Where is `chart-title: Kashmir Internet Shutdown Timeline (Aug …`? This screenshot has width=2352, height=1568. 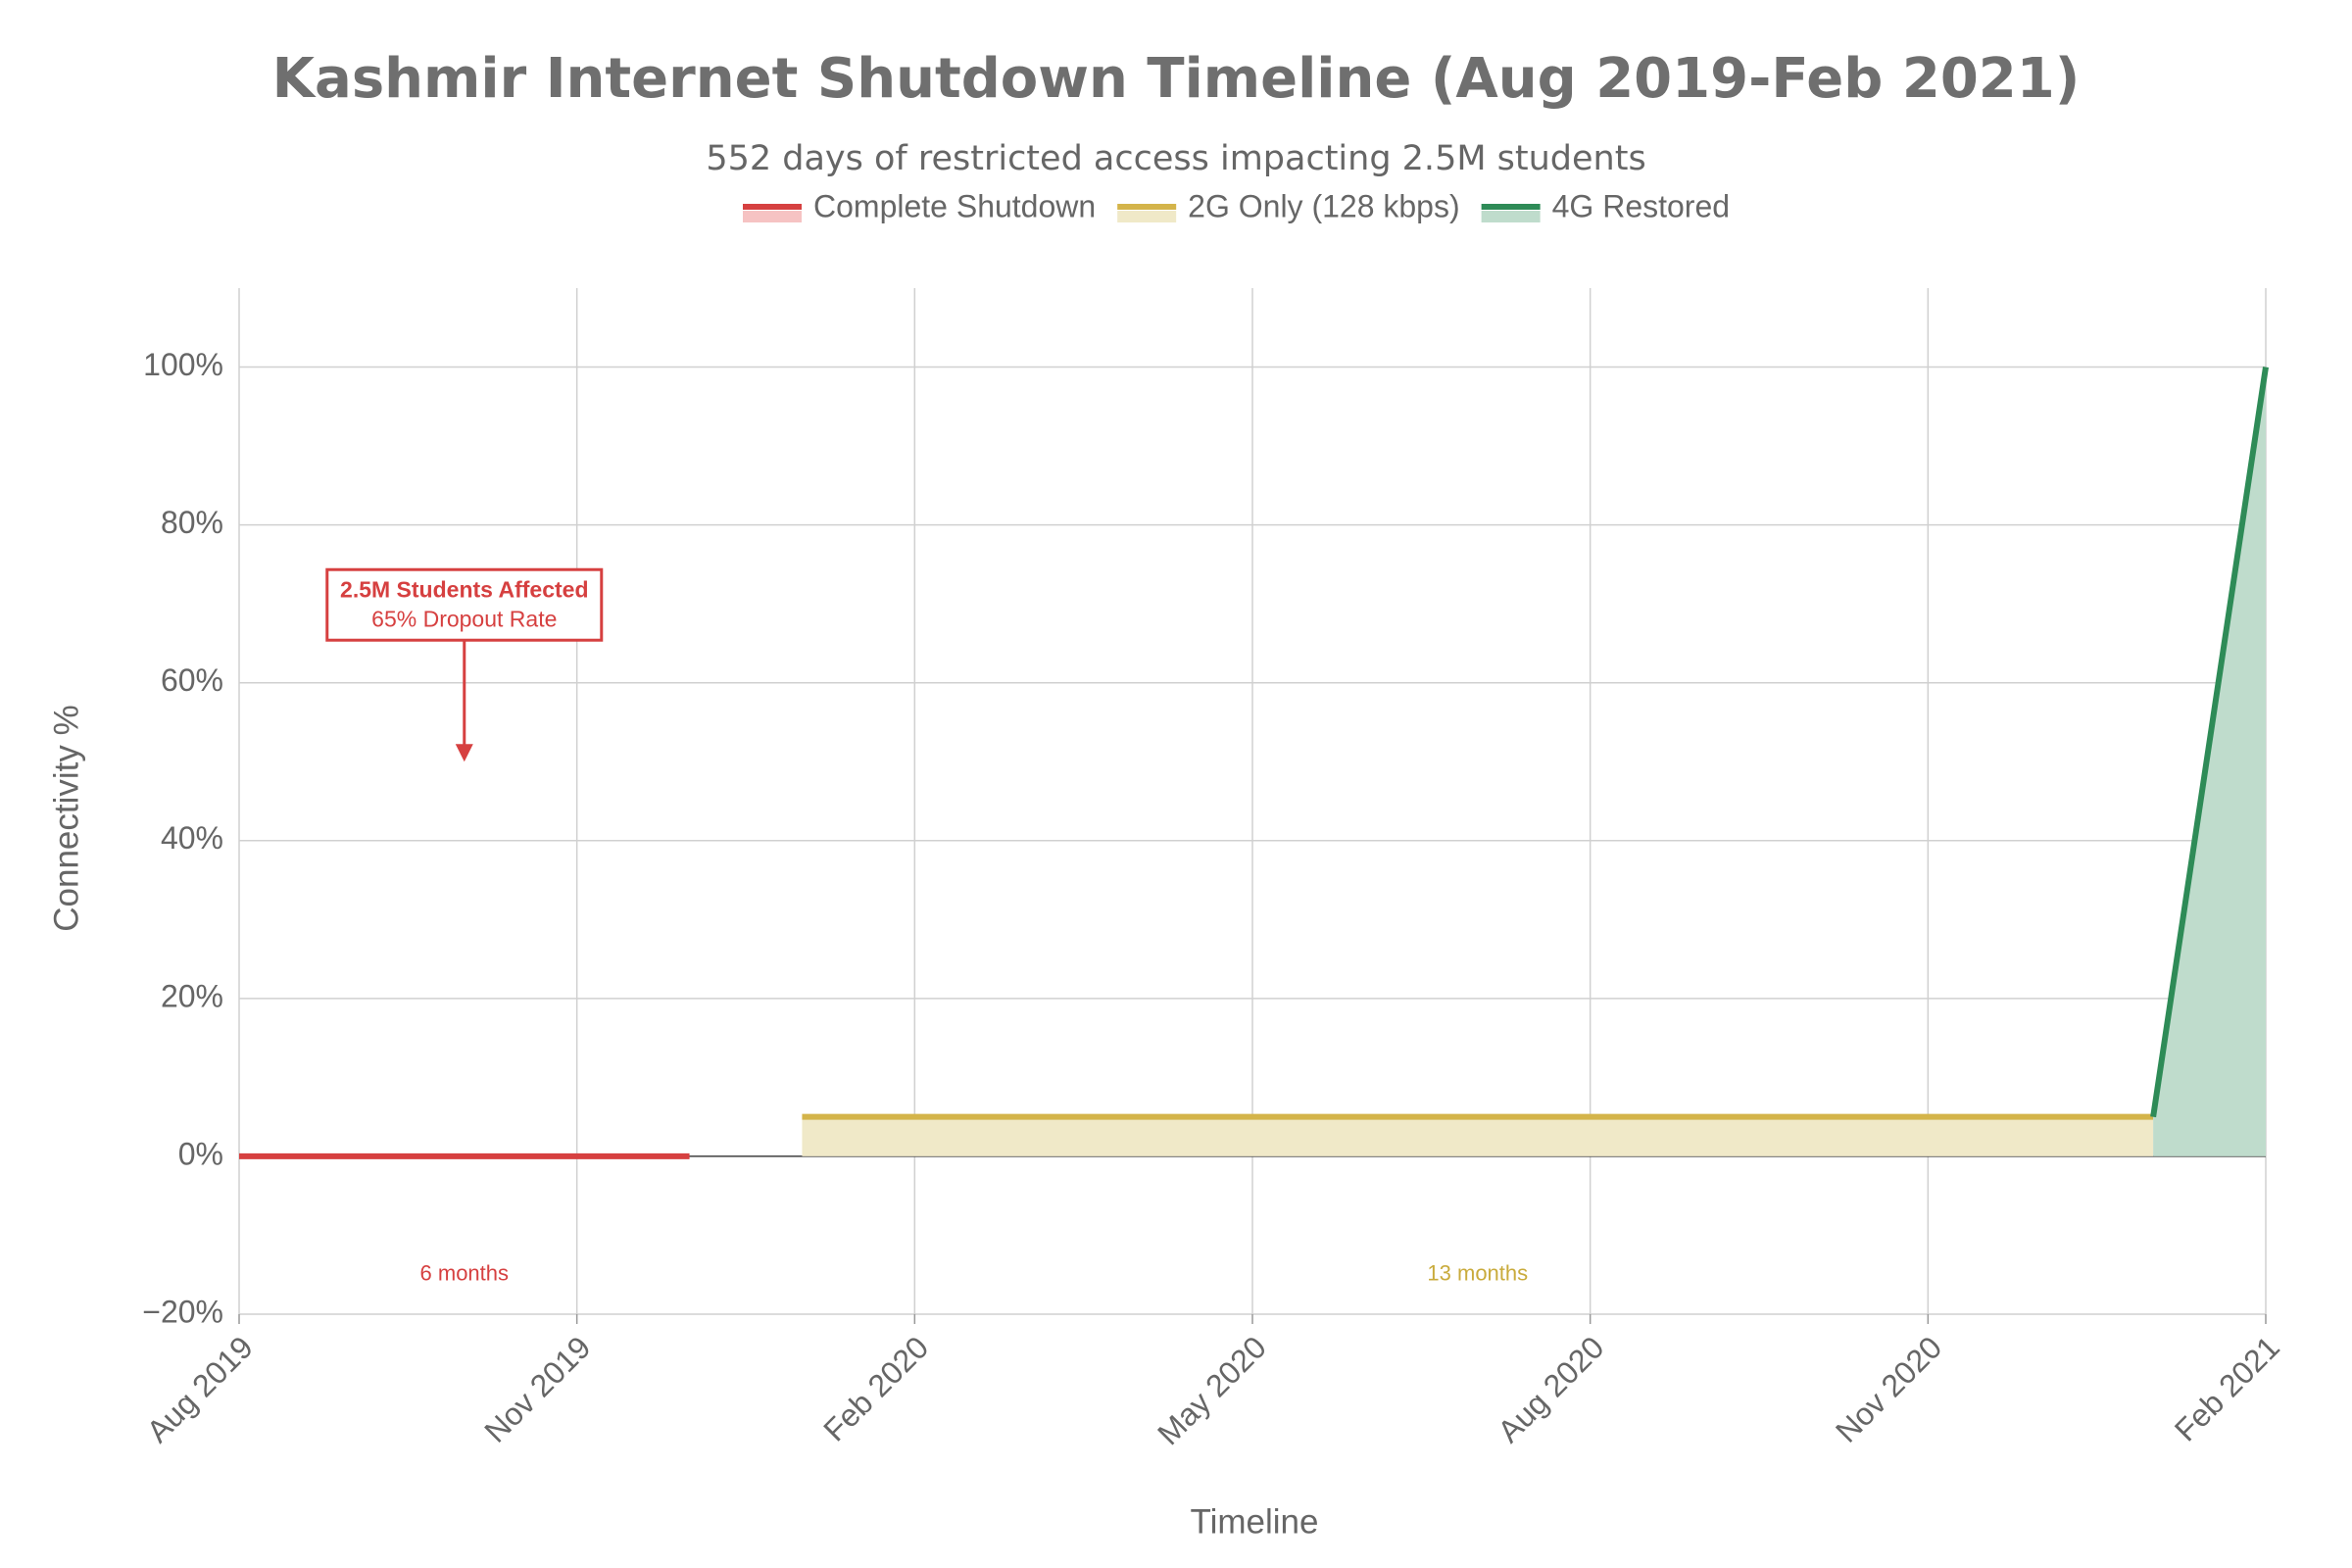 chart-title: Kashmir Internet Shutdown Timeline (Aug … is located at coordinates (1176, 79).